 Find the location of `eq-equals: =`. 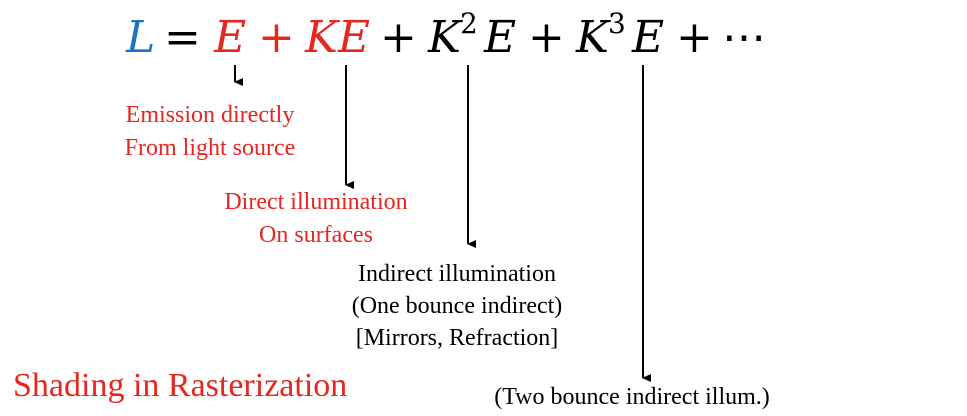

eq-equals: = is located at coordinates (182, 37).